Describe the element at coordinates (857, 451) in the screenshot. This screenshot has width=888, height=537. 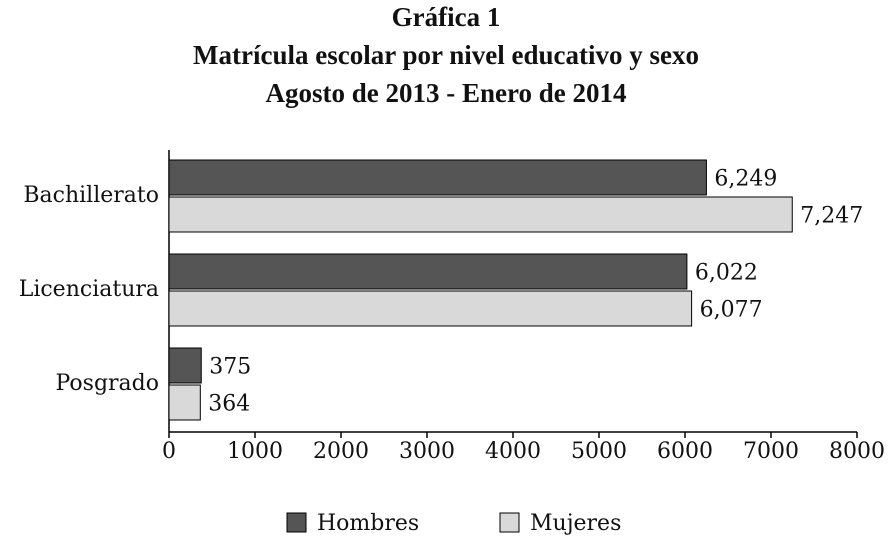
I see `x-tick-label: 8000` at that location.